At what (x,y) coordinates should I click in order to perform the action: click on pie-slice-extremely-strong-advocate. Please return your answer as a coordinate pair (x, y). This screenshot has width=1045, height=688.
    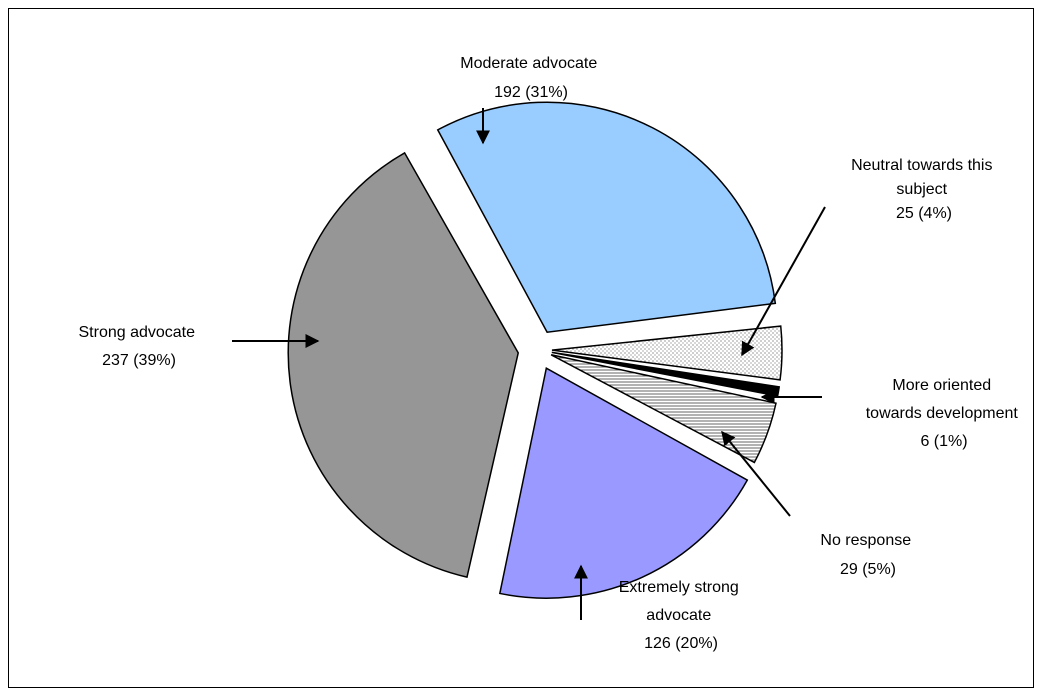
    Looking at the image, I should click on (623, 483).